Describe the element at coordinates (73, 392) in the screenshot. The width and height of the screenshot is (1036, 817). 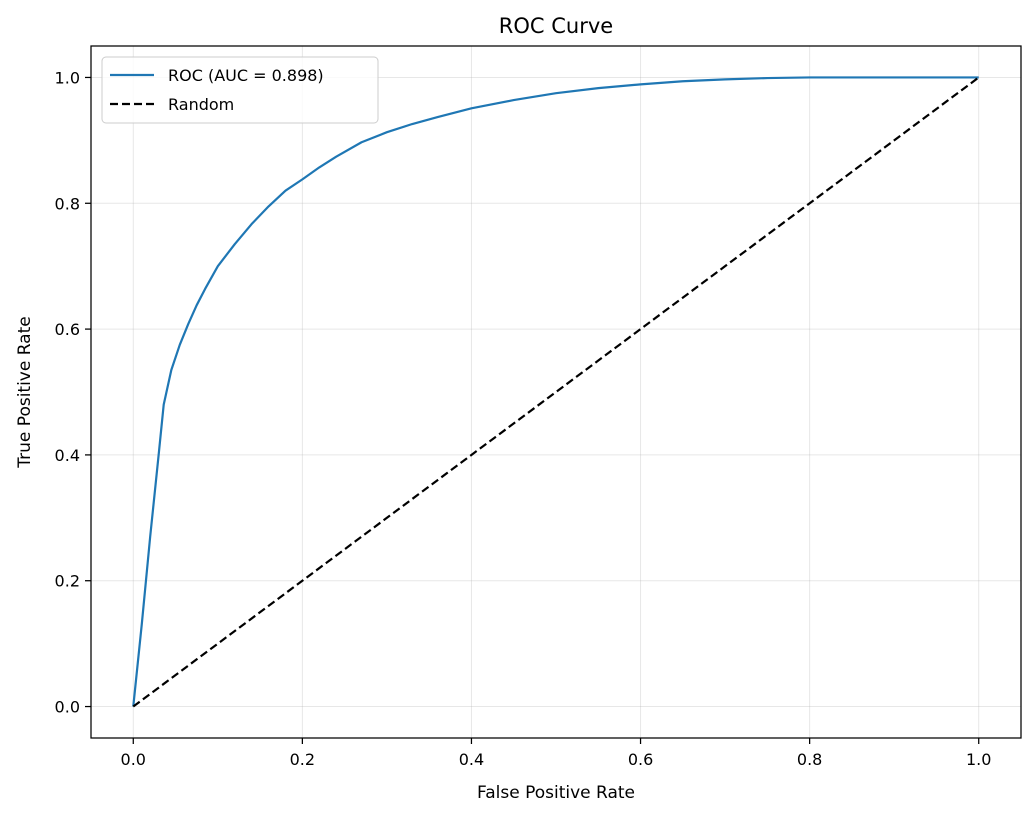
I see `y-axis-ticks: 0.0 0.2 0.4 0.6 0.8 1.0` at that location.